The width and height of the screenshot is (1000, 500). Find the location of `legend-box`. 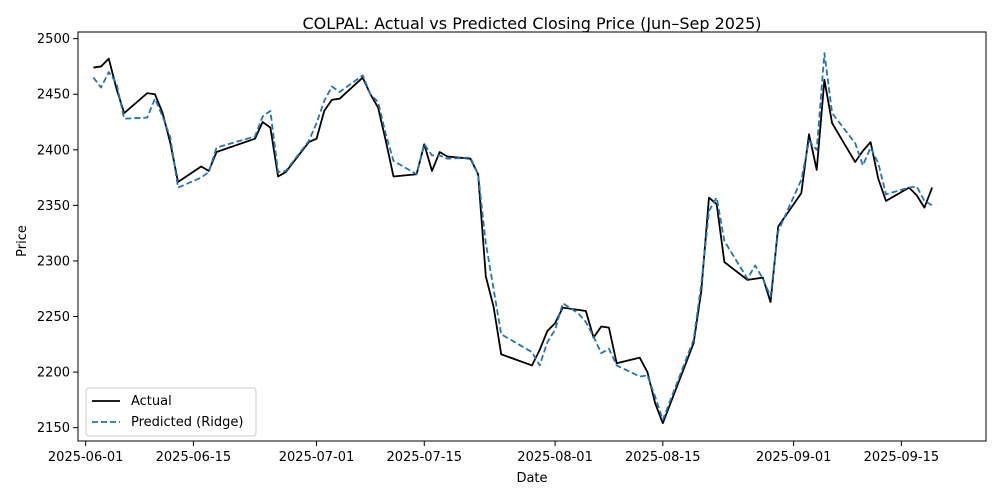

legend-box is located at coordinates (171, 412).